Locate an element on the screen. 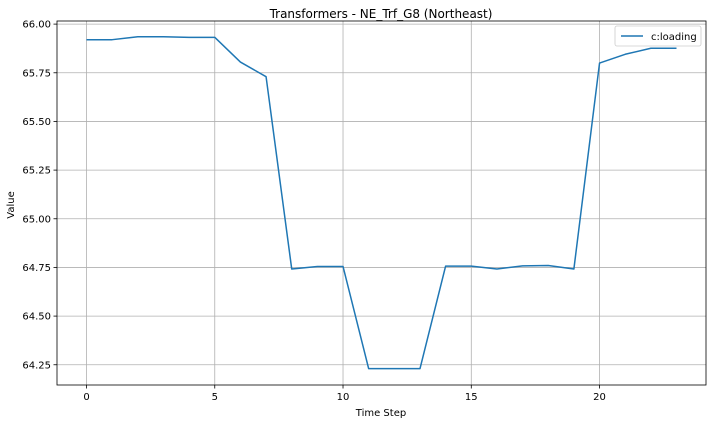 This screenshot has width=712, height=424. y-tick-label: 65.00 is located at coordinates (36, 219).